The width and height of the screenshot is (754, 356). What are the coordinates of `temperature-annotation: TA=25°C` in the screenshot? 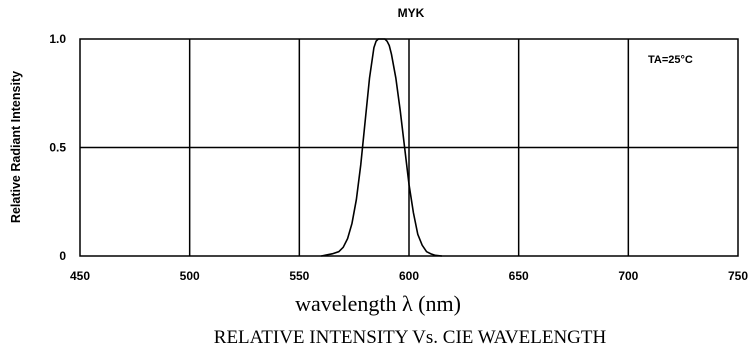 It's located at (670, 60).